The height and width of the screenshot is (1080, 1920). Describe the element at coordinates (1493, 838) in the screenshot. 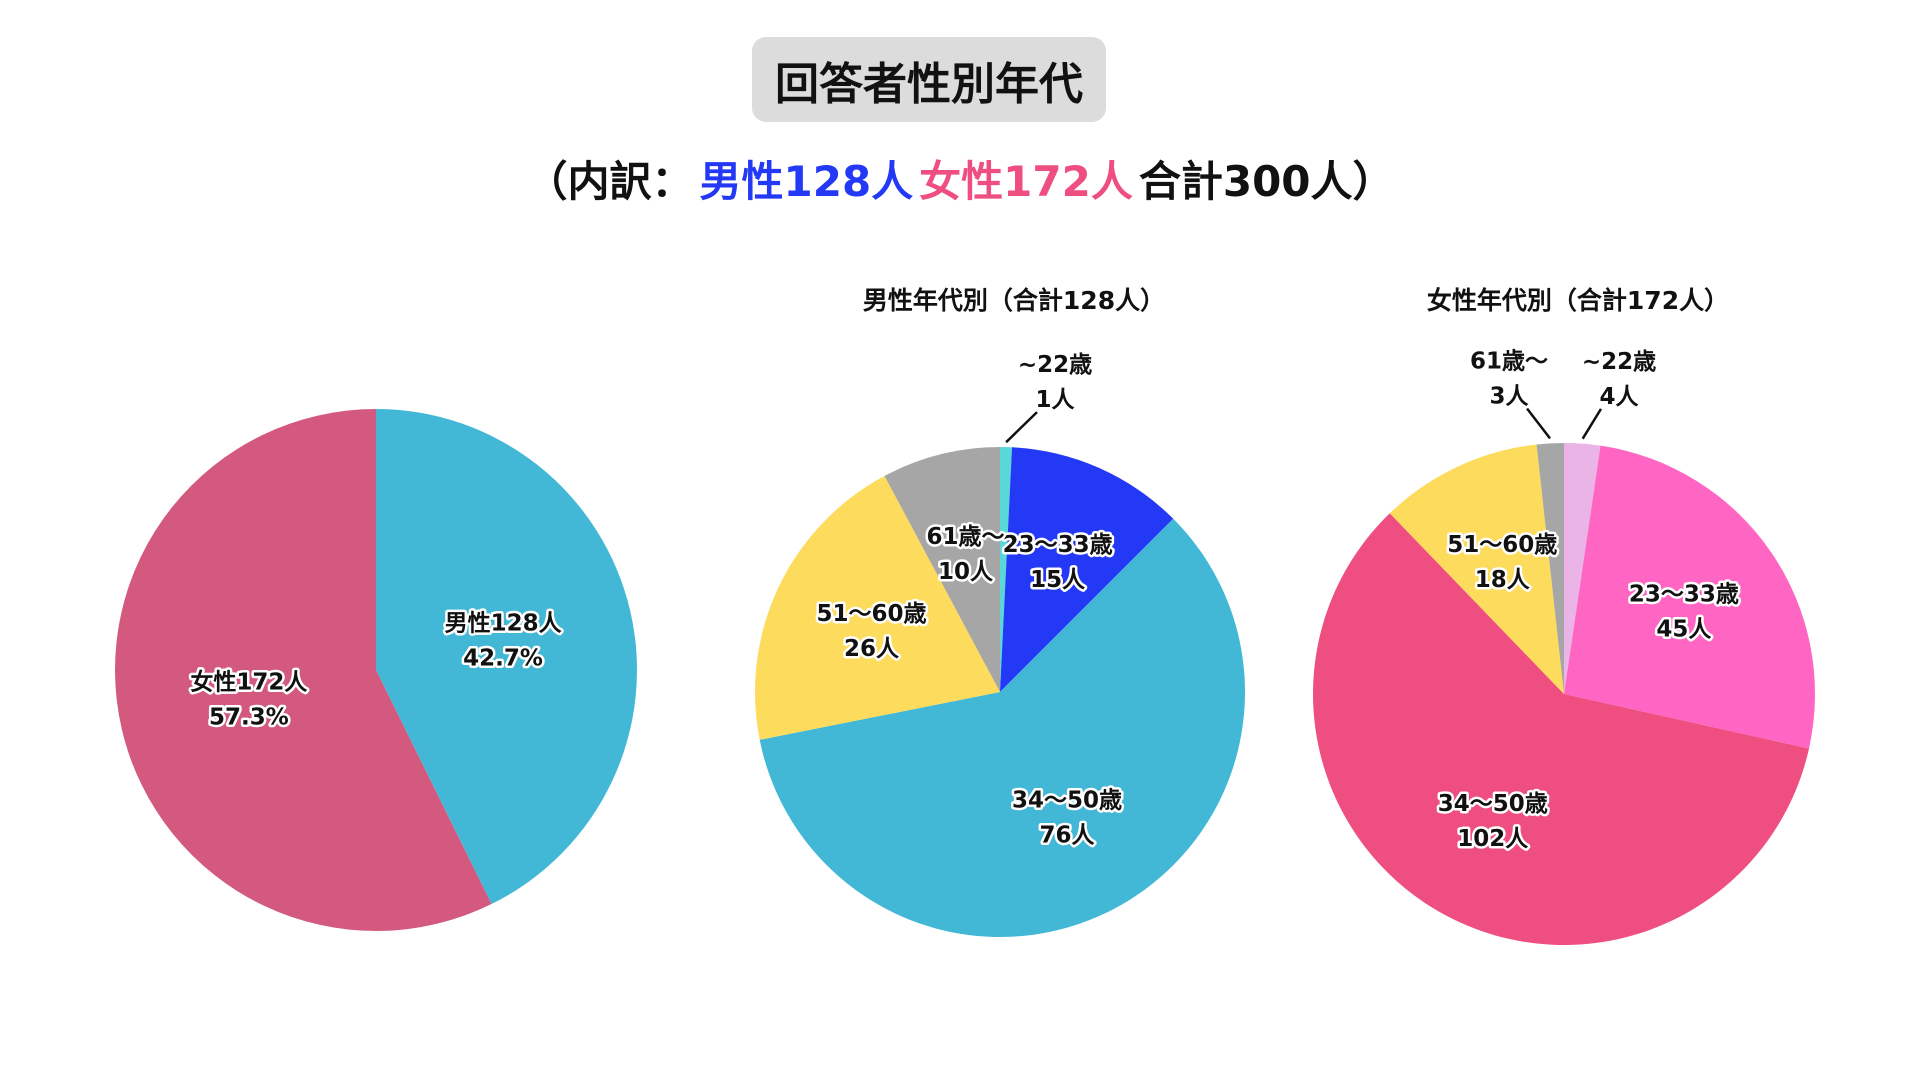

I see `value-label: 102人` at that location.